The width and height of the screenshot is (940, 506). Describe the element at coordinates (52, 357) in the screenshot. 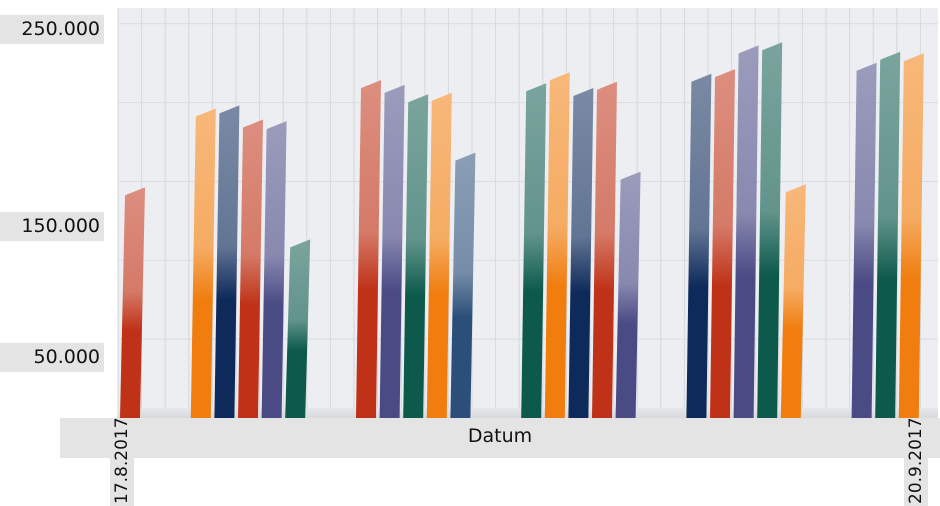

I see `y-tick-label: 50.000` at that location.